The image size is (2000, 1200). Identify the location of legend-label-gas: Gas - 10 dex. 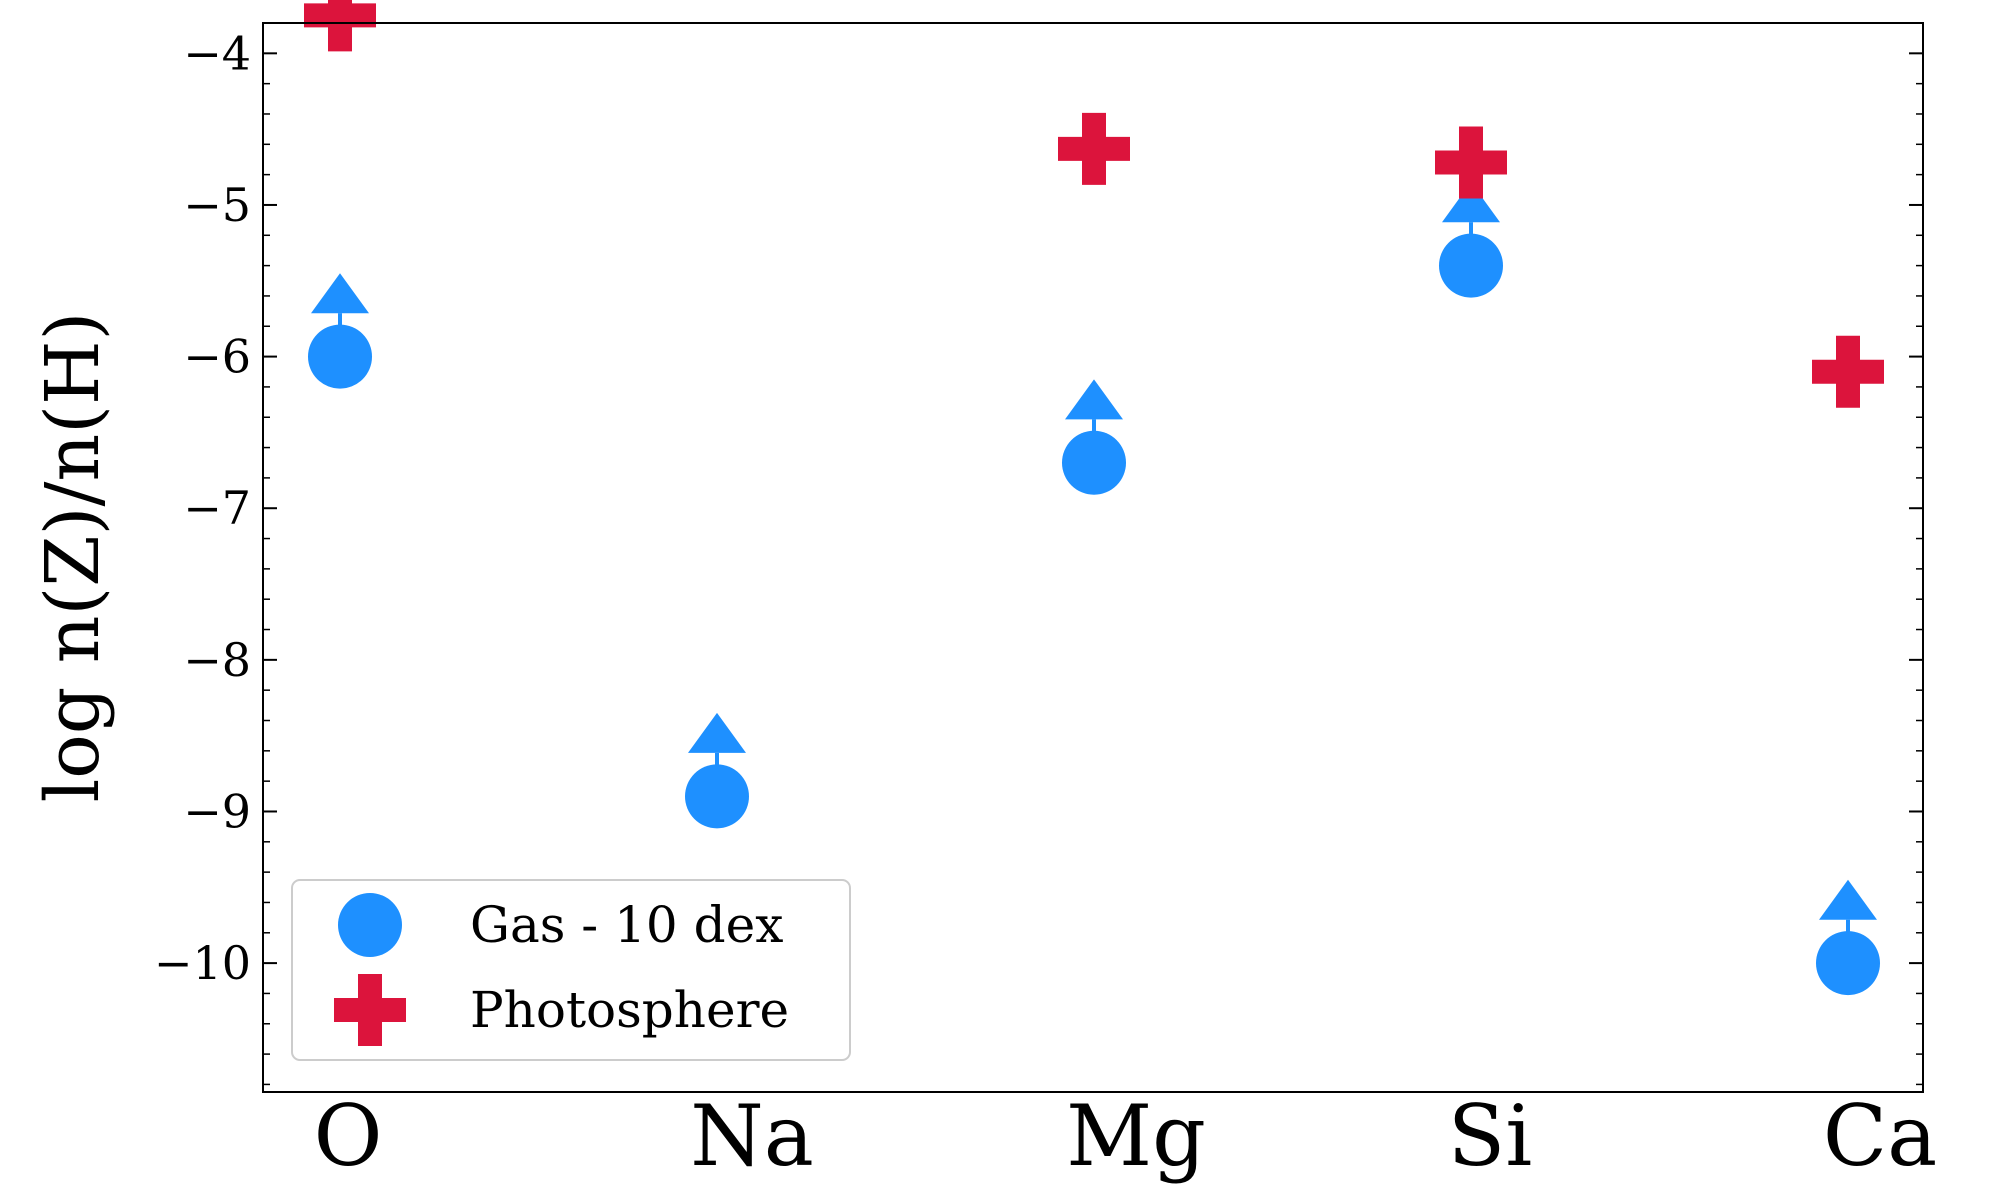
(626, 925).